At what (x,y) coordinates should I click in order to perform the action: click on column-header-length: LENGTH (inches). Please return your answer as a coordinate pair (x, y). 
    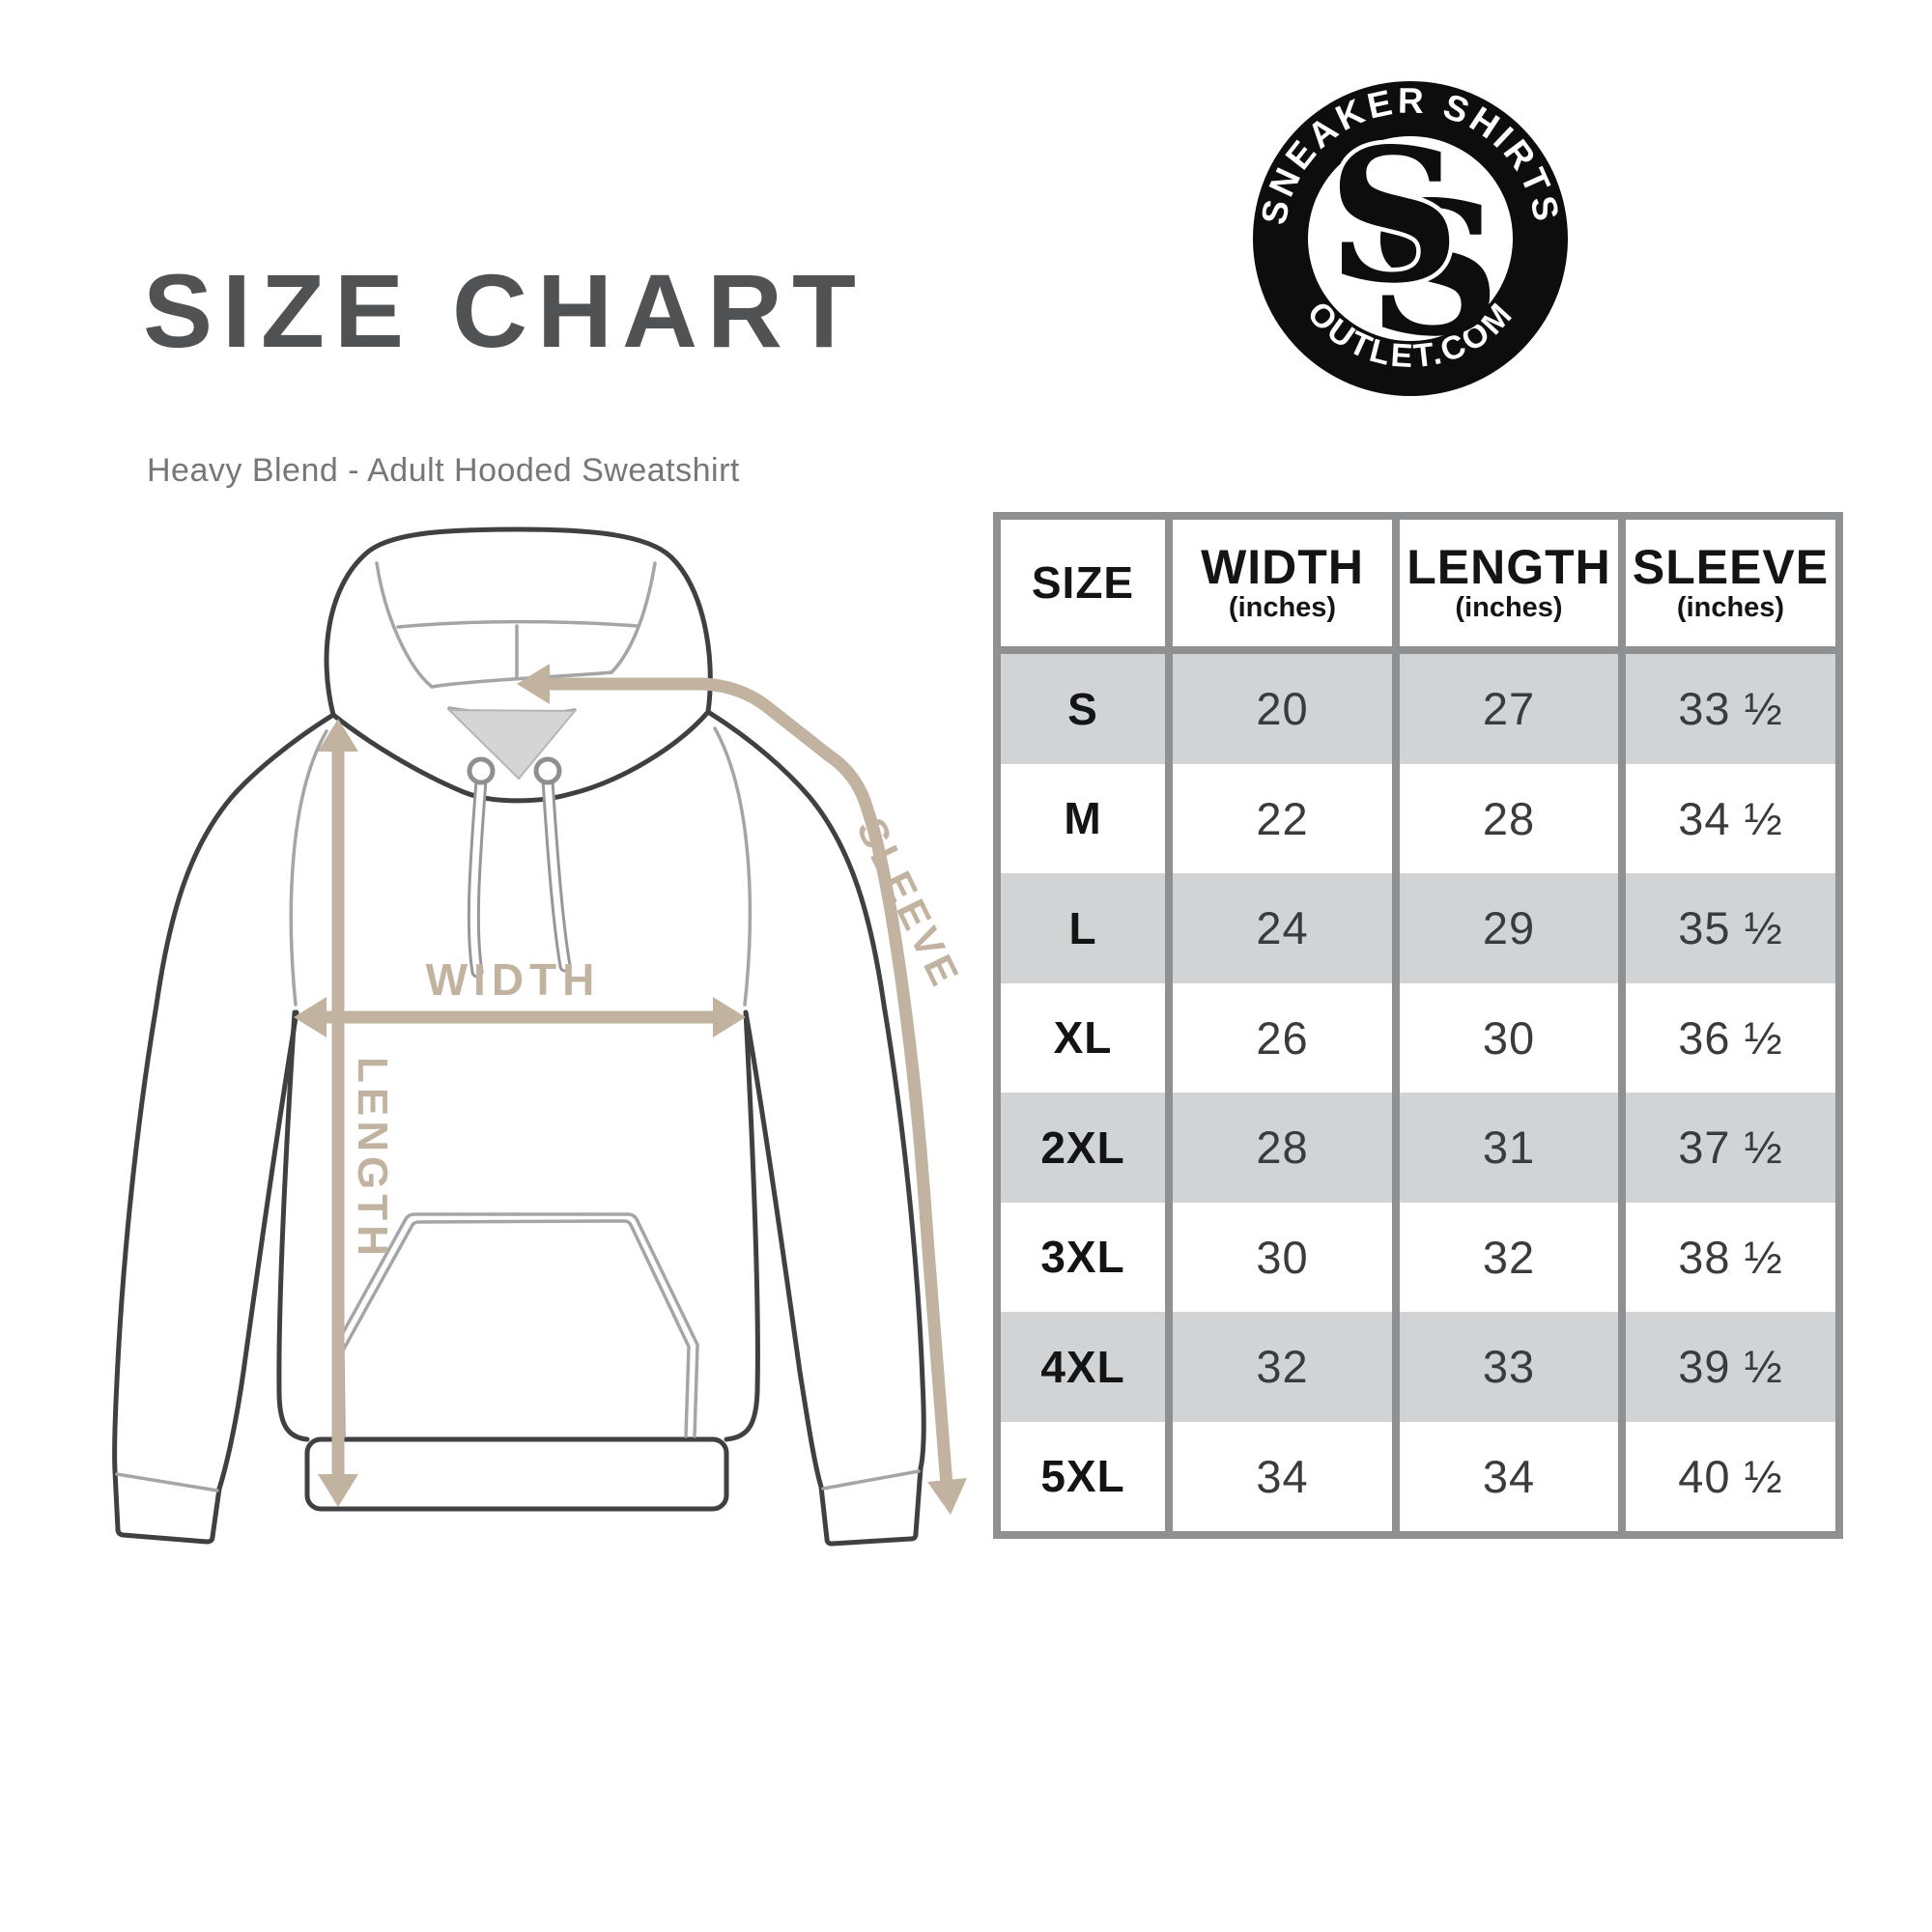
    Looking at the image, I should click on (1505, 587).